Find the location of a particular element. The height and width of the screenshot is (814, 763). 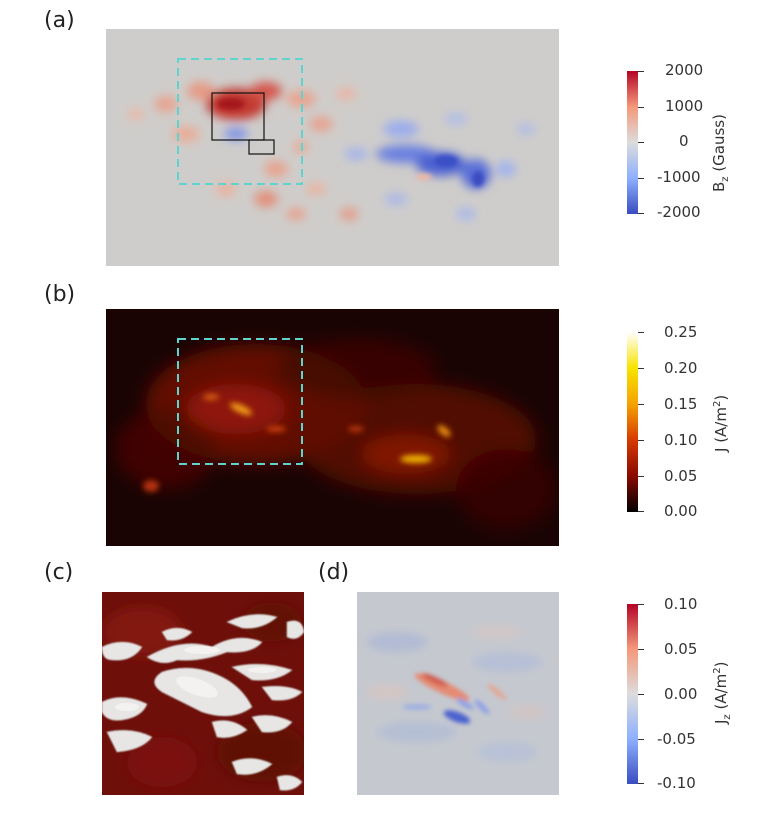

jz-image is located at coordinates (458, 693).